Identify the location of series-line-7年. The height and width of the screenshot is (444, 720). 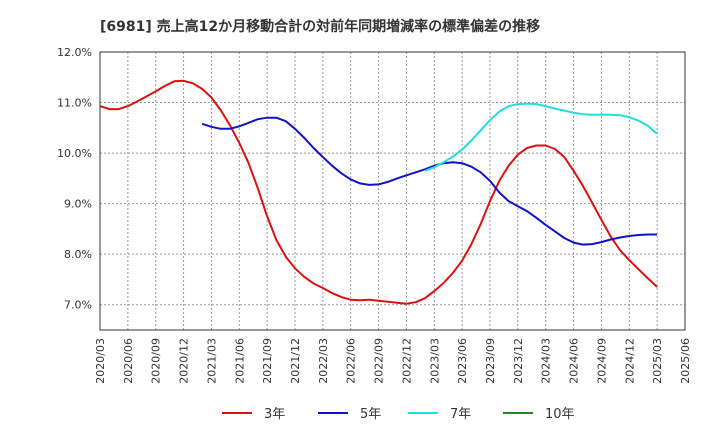
(541, 137).